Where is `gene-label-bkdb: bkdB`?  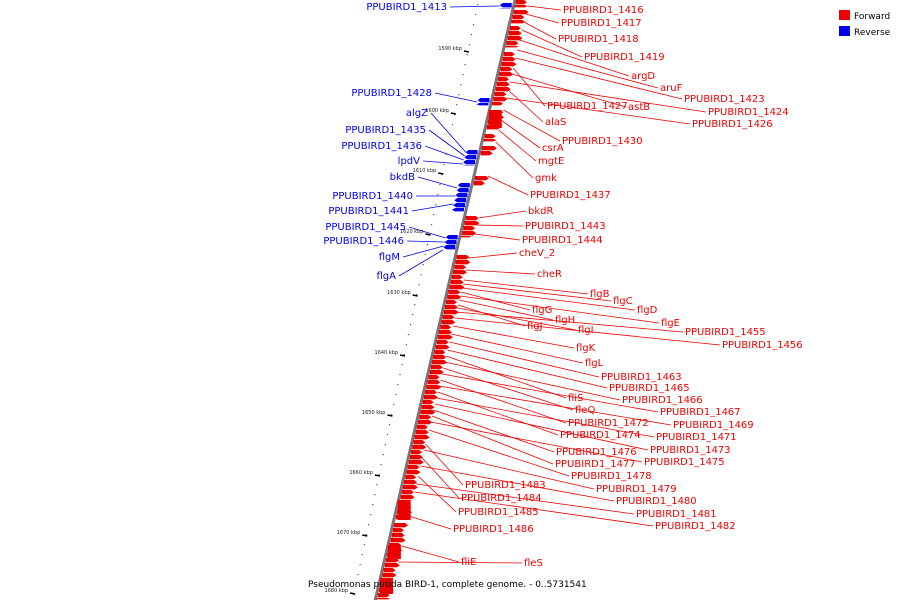 gene-label-bkdb: bkdB is located at coordinates (402, 177).